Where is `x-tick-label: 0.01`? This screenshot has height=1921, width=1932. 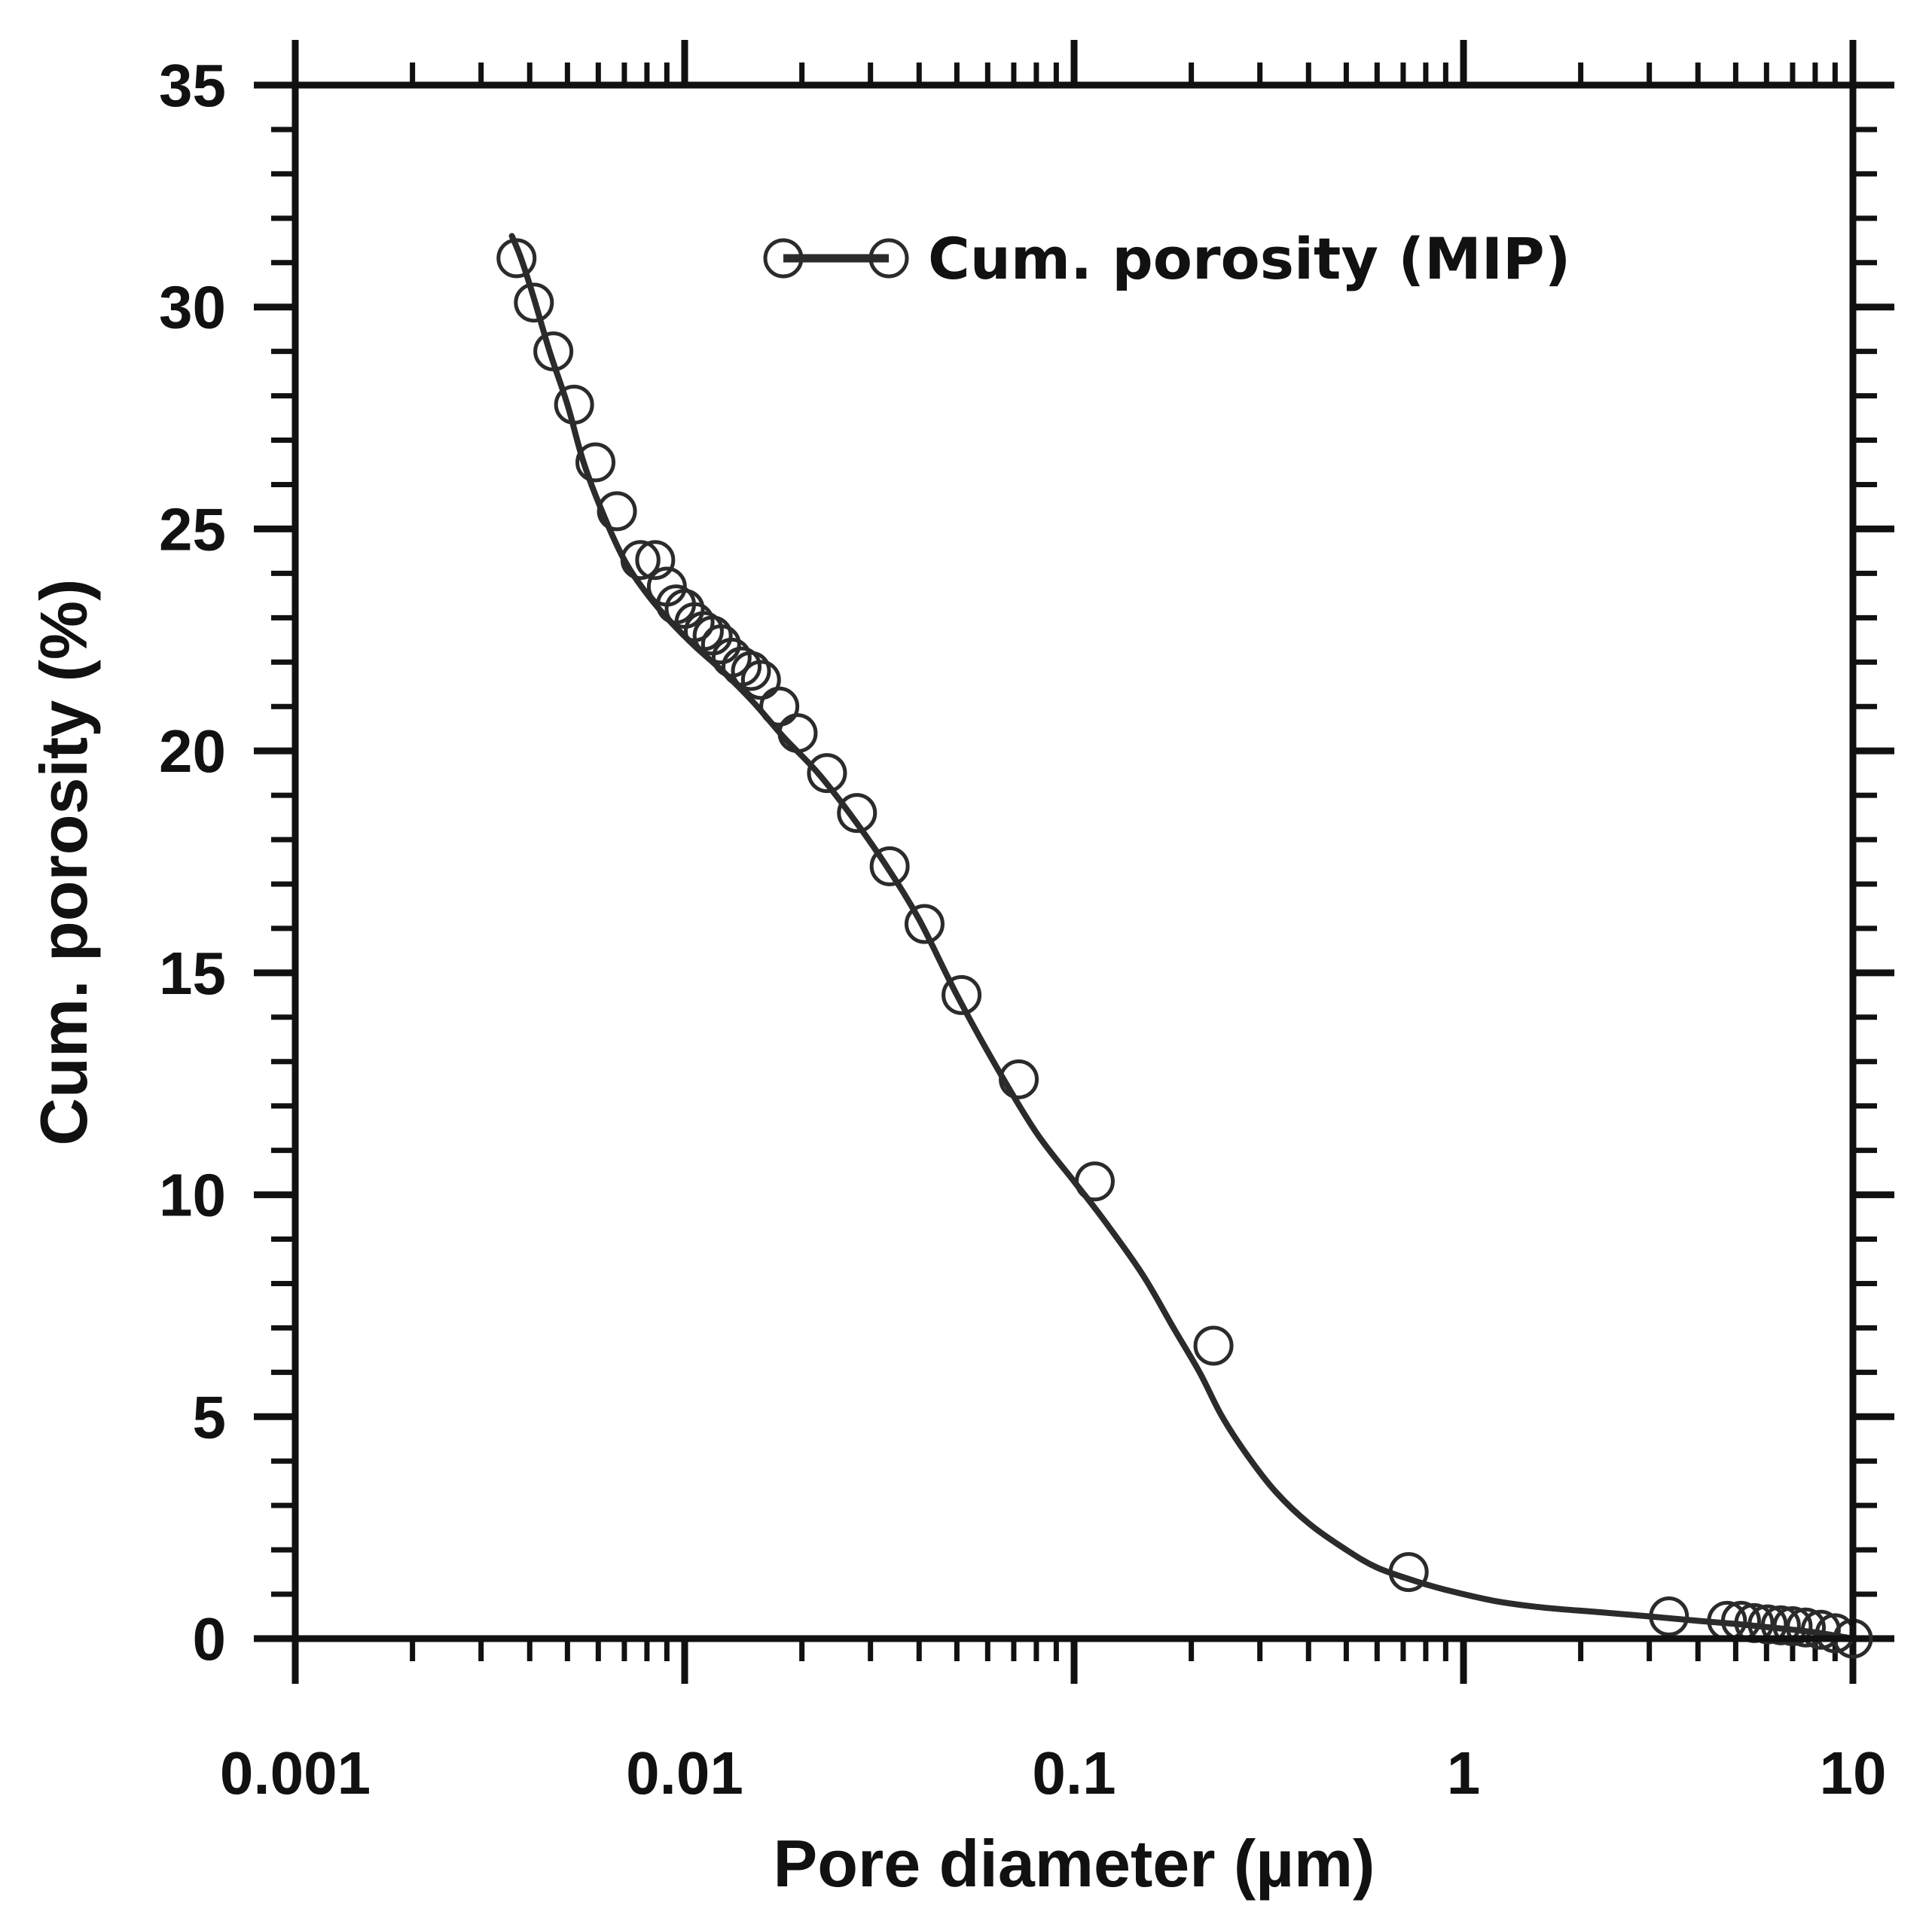 x-tick-label: 0.01 is located at coordinates (684, 1774).